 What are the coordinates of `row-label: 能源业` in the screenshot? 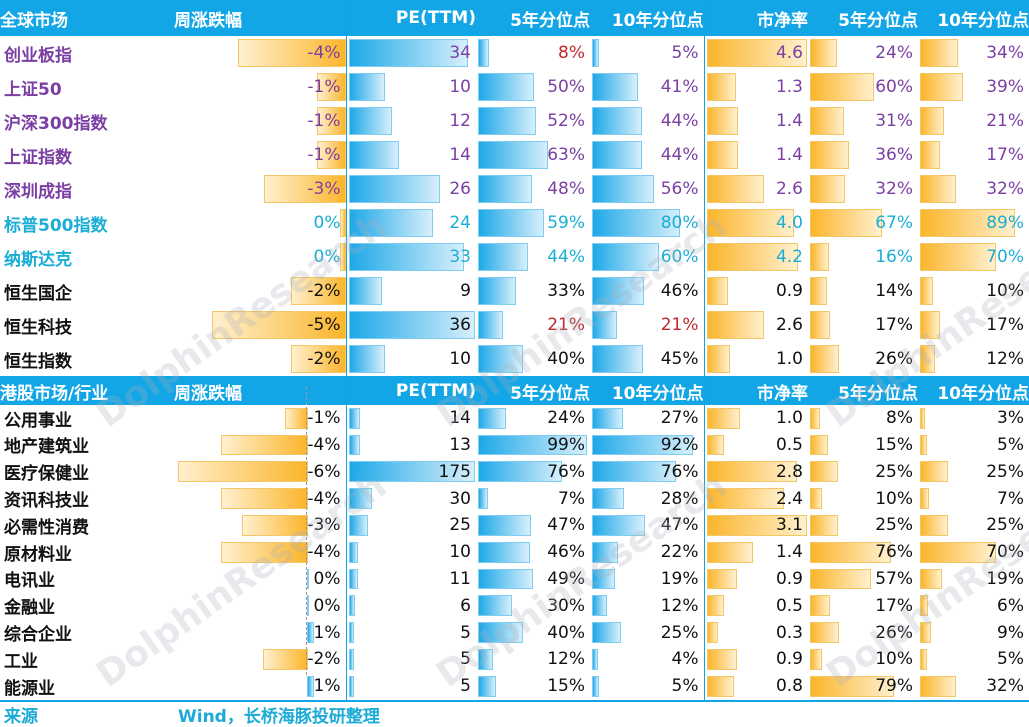 It's located at (29, 688).